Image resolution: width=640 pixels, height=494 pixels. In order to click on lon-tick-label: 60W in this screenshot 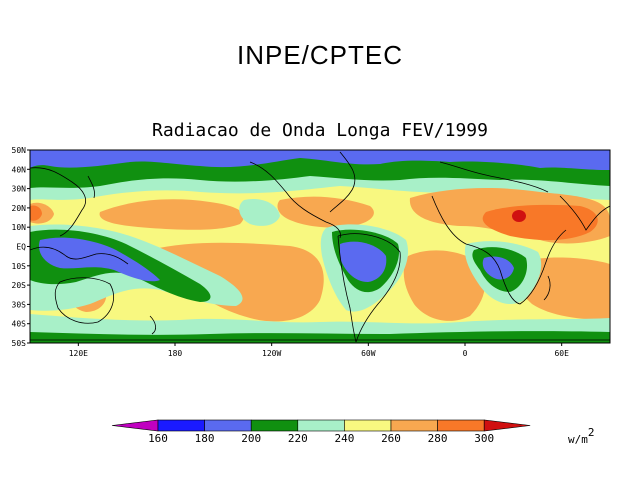, I will do `click(368, 353)`.